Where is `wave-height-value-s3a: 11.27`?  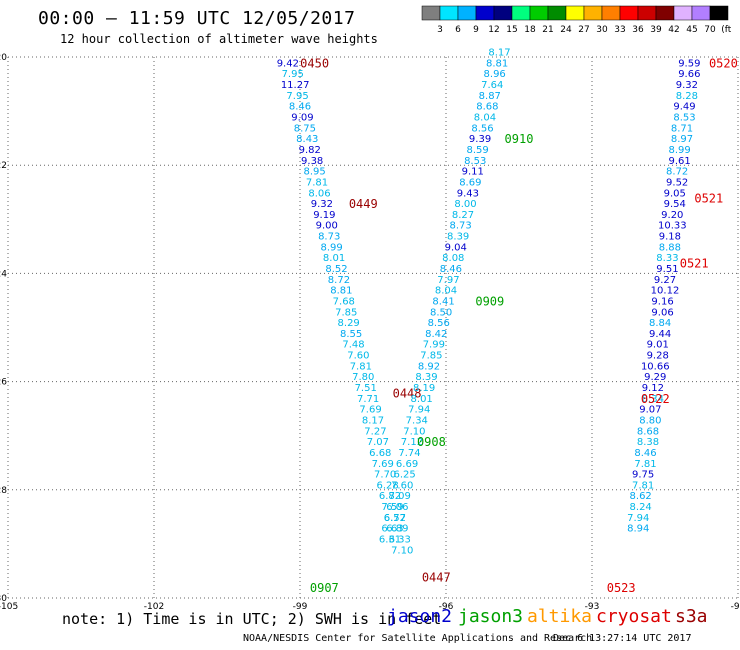 wave-height-value-s3a: 11.27 is located at coordinates (295, 85).